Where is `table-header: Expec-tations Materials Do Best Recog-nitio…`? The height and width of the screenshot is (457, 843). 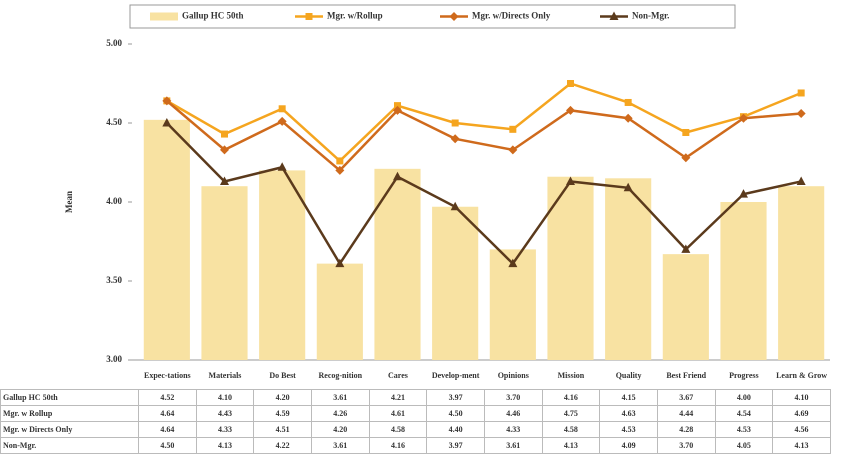
table-header: Expec-tations Materials Do Best Recog-nitio… is located at coordinates (416, 376).